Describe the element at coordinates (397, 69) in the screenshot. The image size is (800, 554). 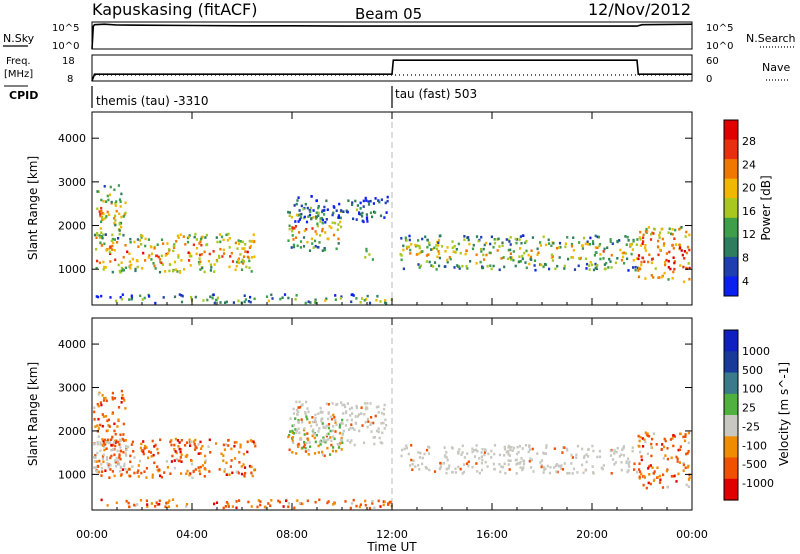
I see `frequency-panel: Freq. [MHz] 18 8 60 0 Nave` at that location.